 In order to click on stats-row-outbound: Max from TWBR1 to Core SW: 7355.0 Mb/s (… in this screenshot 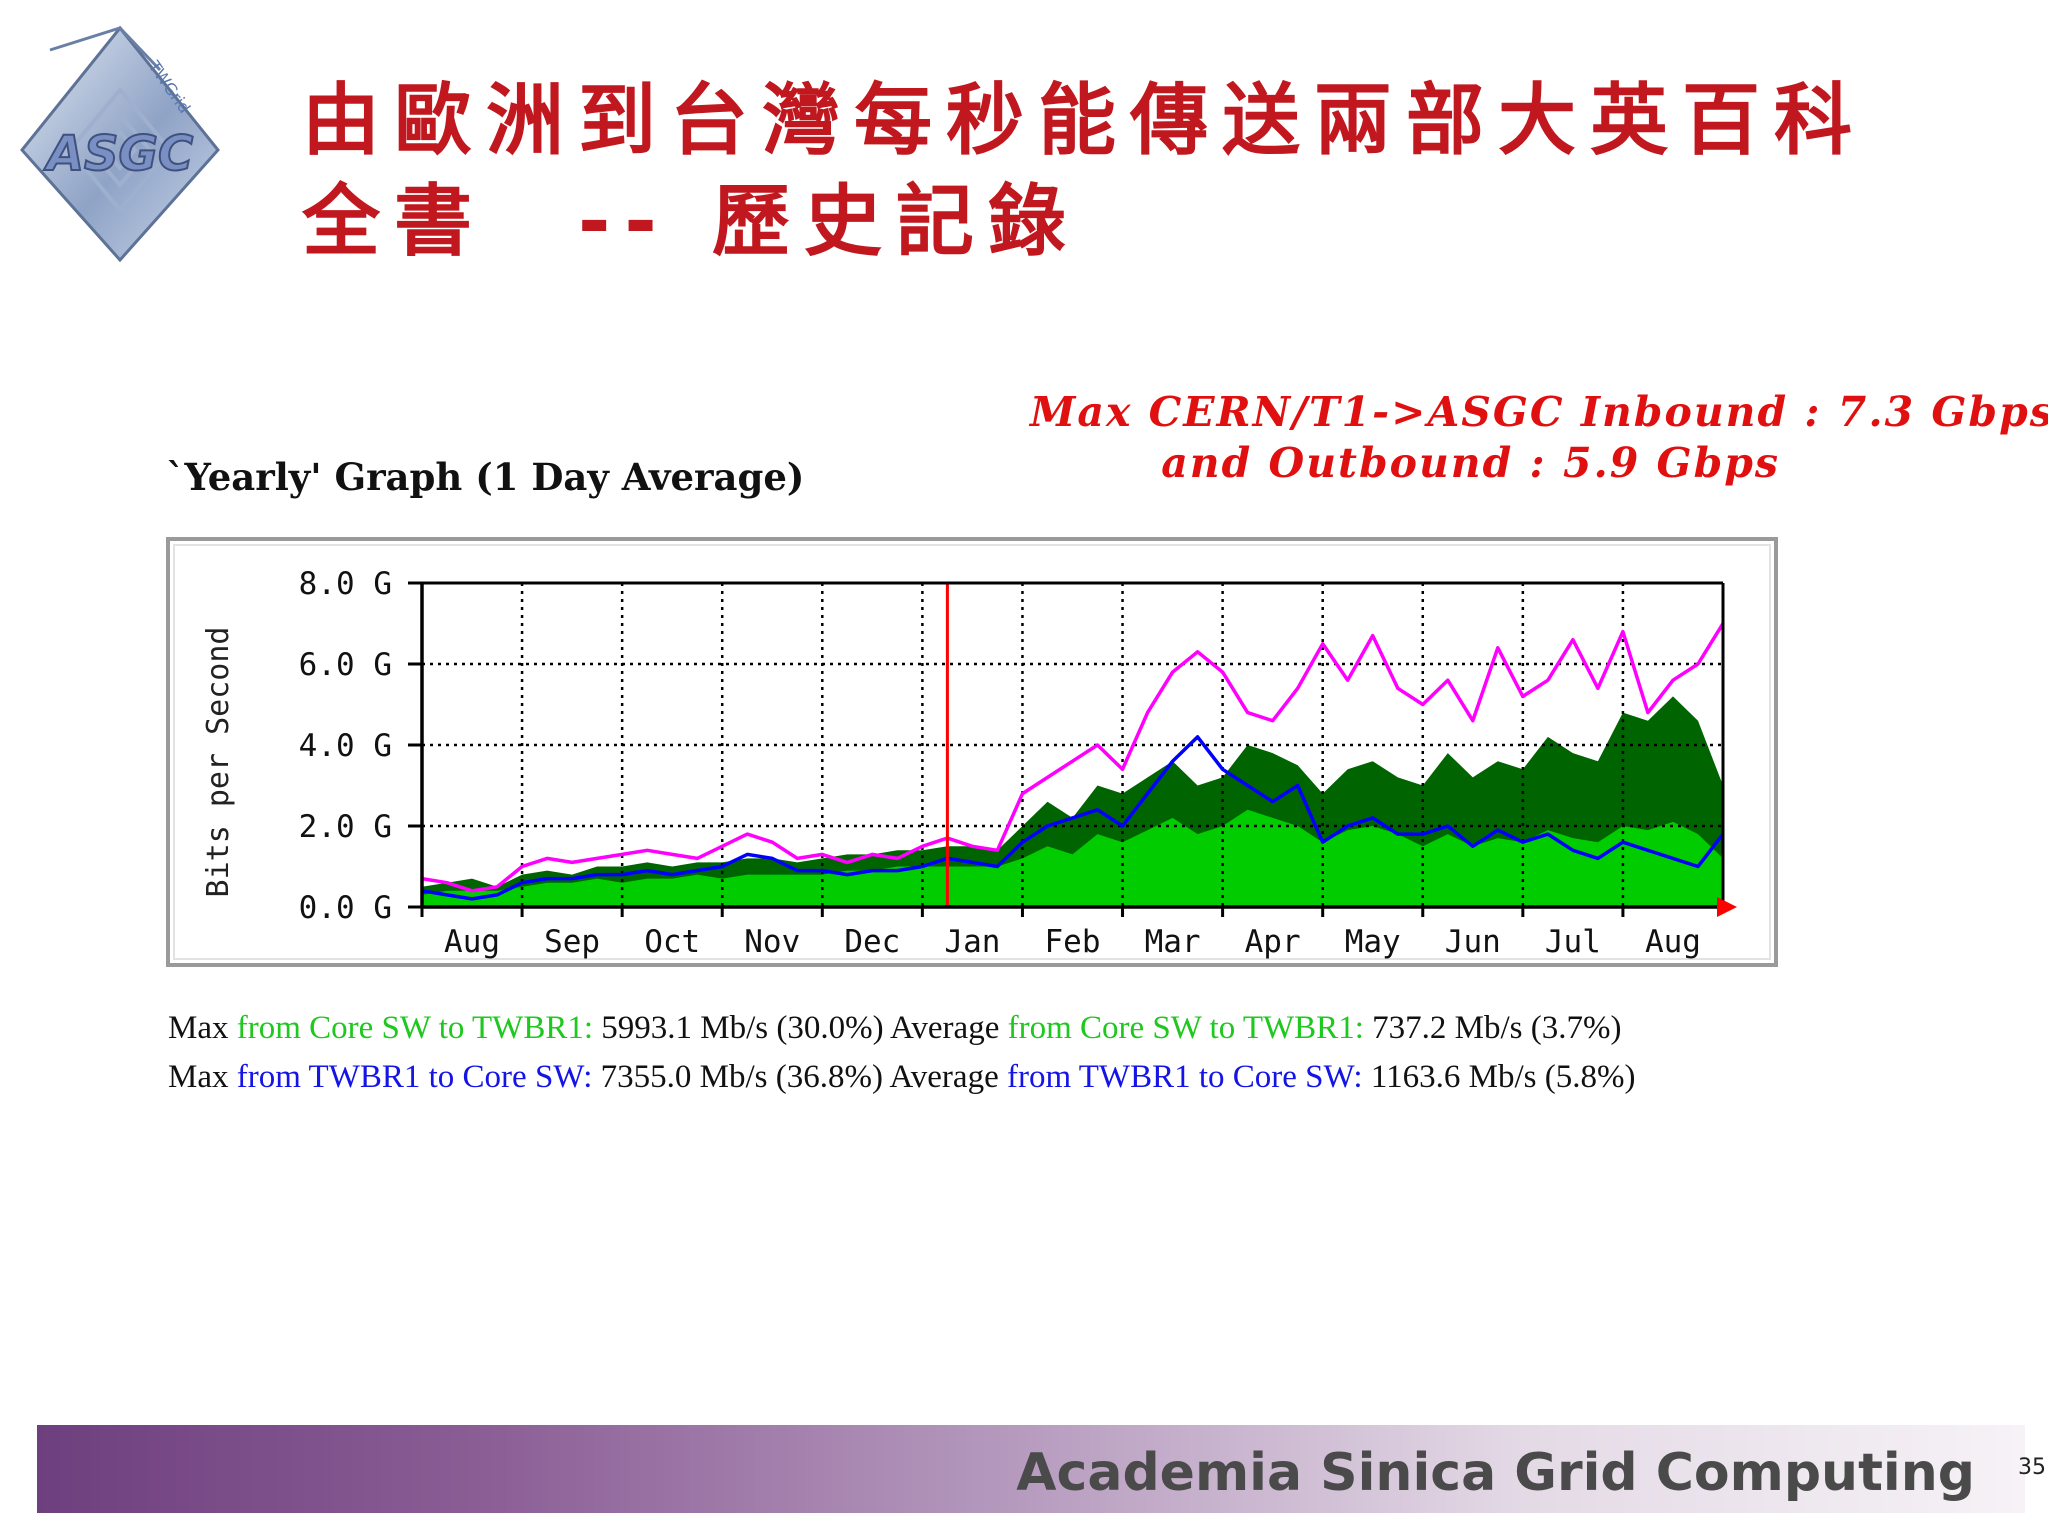, I will do `click(901, 1077)`.